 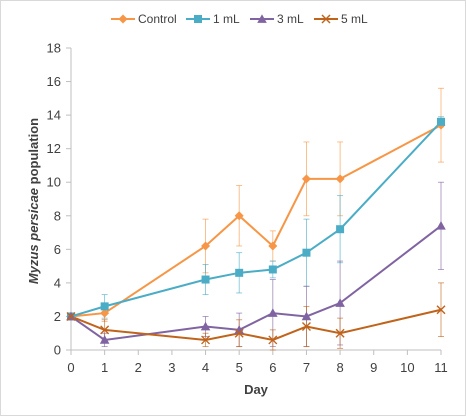 I want to click on y-tick-label: 16, so click(x=54, y=81).